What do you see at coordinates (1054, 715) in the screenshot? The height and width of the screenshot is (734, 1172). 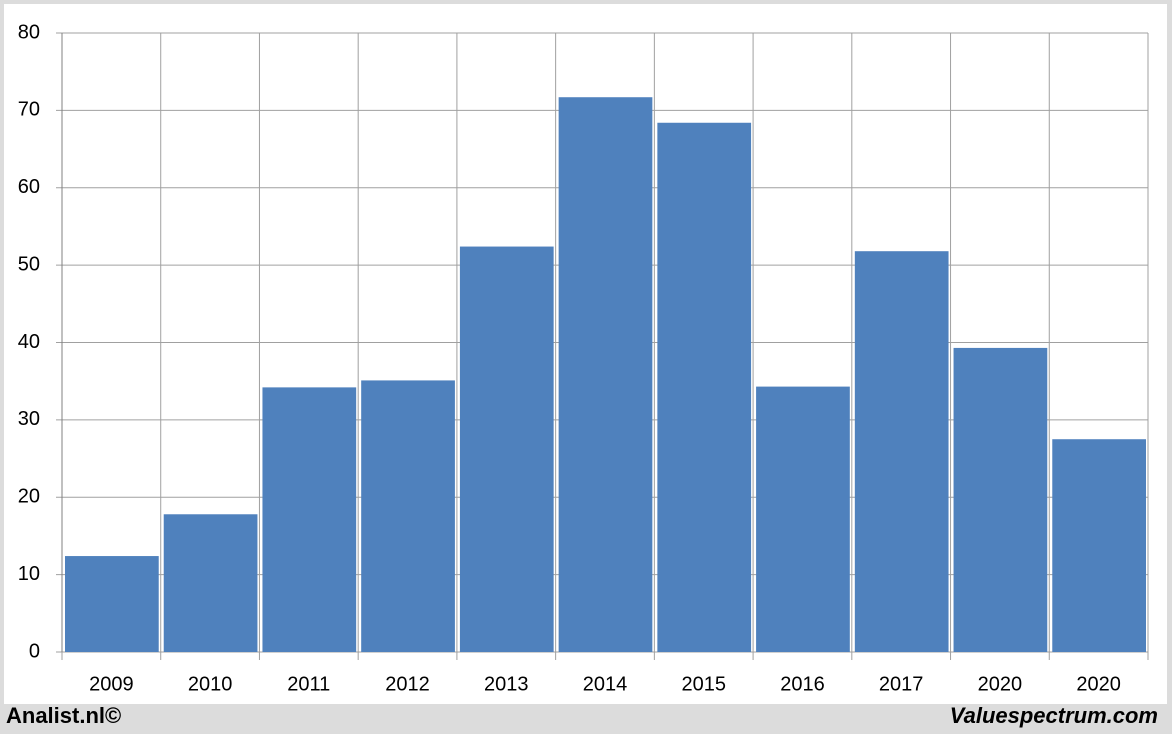 I see `watermark: Valuespectrum.com` at bounding box center [1054, 715].